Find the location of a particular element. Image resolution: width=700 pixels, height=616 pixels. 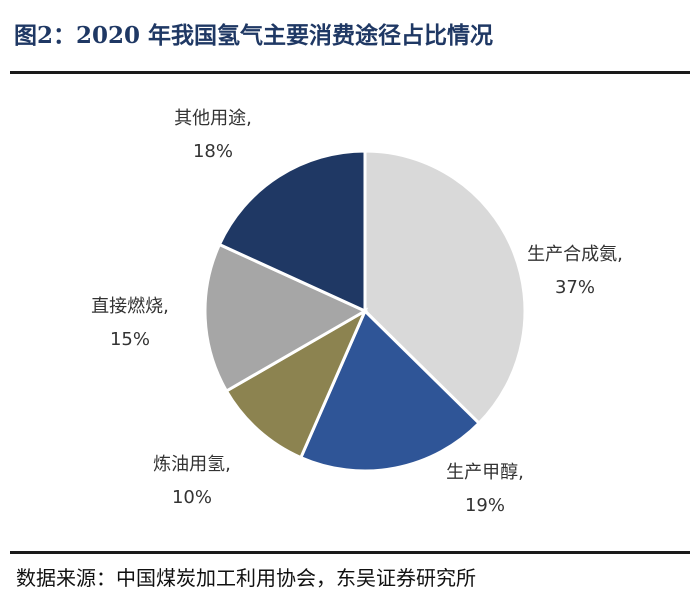

slice-label-4: 直接燃烧, is located at coordinates (130, 306).